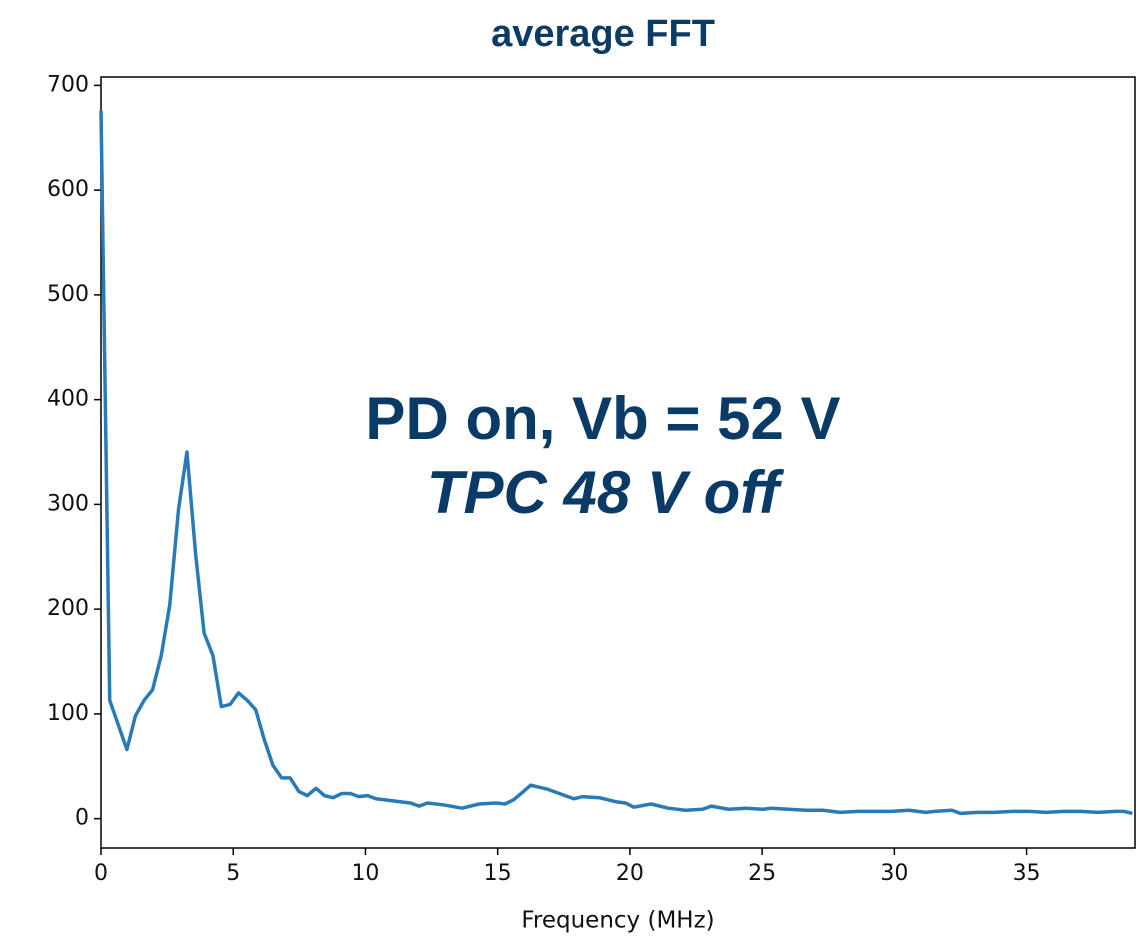 The height and width of the screenshot is (940, 1138). What do you see at coordinates (68, 503) in the screenshot?
I see `y-tick-label: 300` at bounding box center [68, 503].